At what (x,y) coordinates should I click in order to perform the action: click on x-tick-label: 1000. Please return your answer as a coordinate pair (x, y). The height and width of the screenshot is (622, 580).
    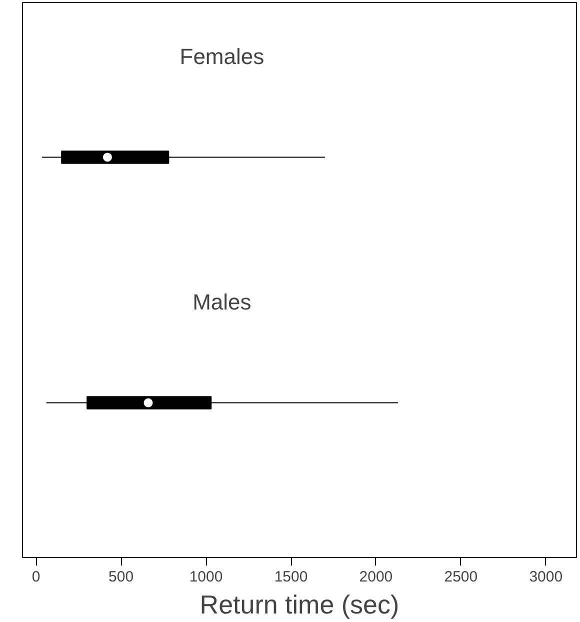
    Looking at the image, I should click on (206, 577).